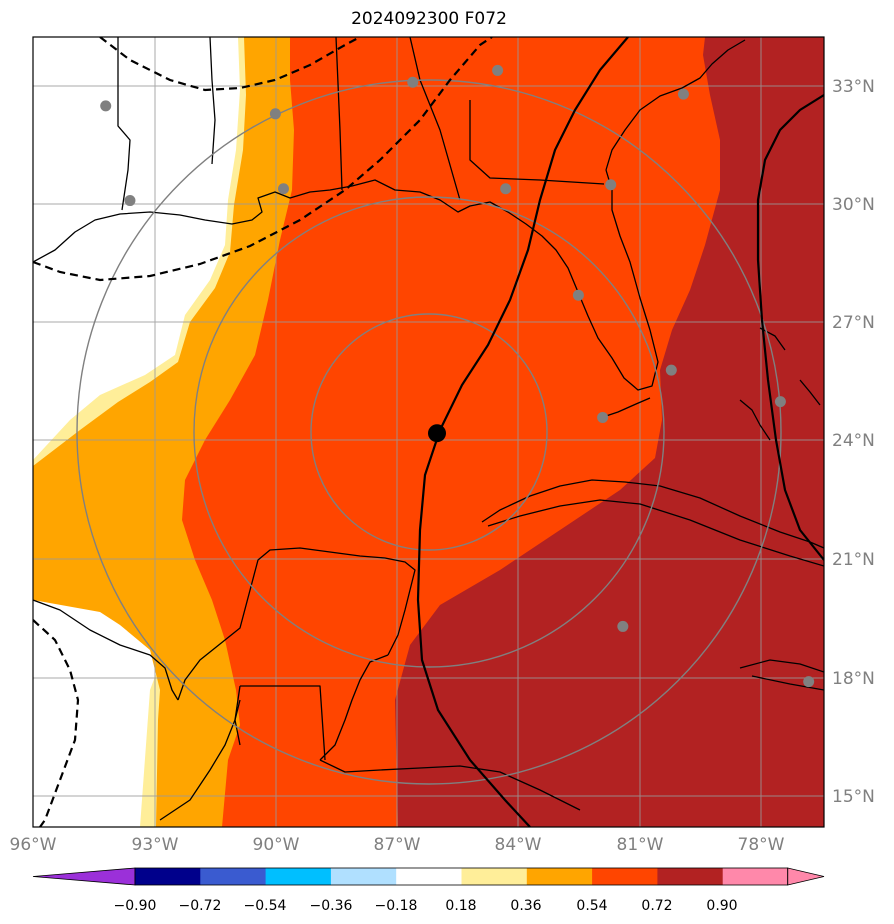  What do you see at coordinates (437, 433) in the screenshot?
I see `storm-center-marker` at bounding box center [437, 433].